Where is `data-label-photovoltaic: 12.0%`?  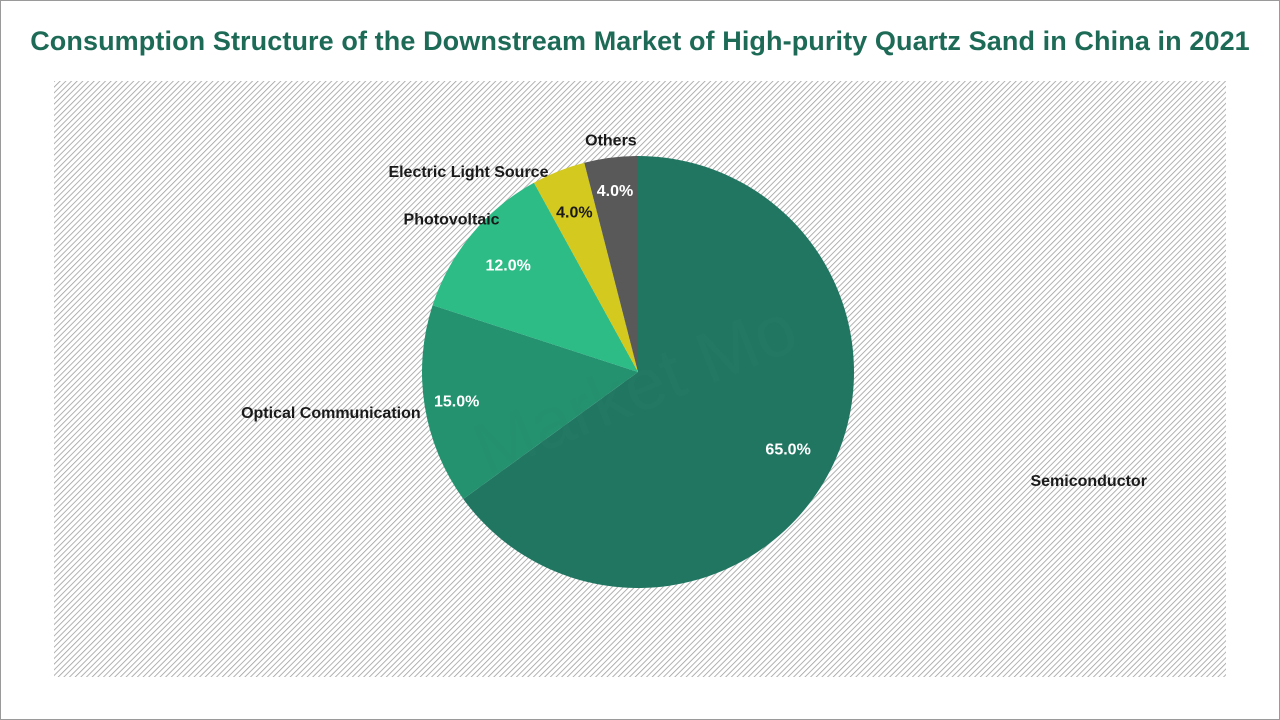
data-label-photovoltaic: 12.0% is located at coordinates (507, 266).